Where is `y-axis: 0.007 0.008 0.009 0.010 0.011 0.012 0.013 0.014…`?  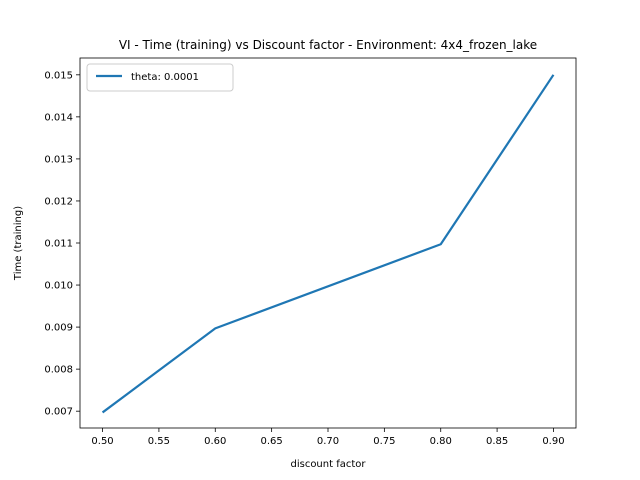 y-axis: 0.007 0.008 0.009 0.010 0.011 0.012 0.013 0.014… is located at coordinates (62, 244).